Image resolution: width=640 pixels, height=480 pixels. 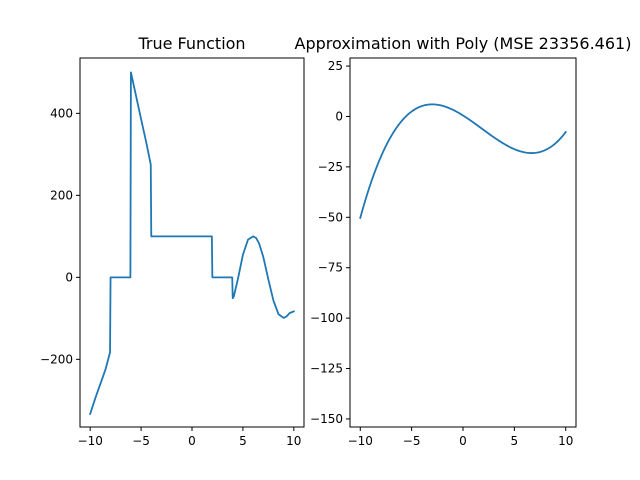 What do you see at coordinates (412, 441) in the screenshot?
I see `right-xtick-label: −5` at bounding box center [412, 441].